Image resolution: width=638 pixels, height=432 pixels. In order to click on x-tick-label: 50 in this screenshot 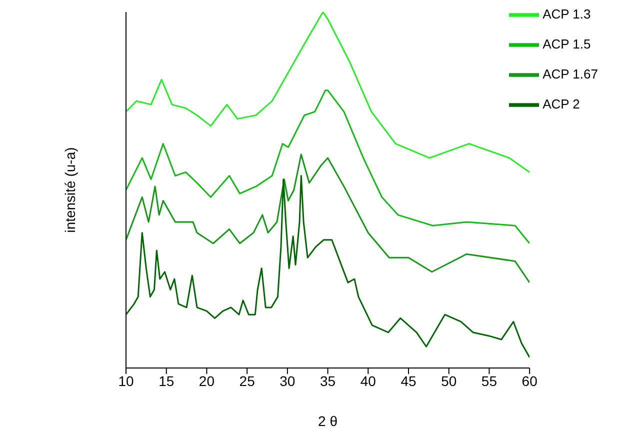, I will do `click(449, 380)`.